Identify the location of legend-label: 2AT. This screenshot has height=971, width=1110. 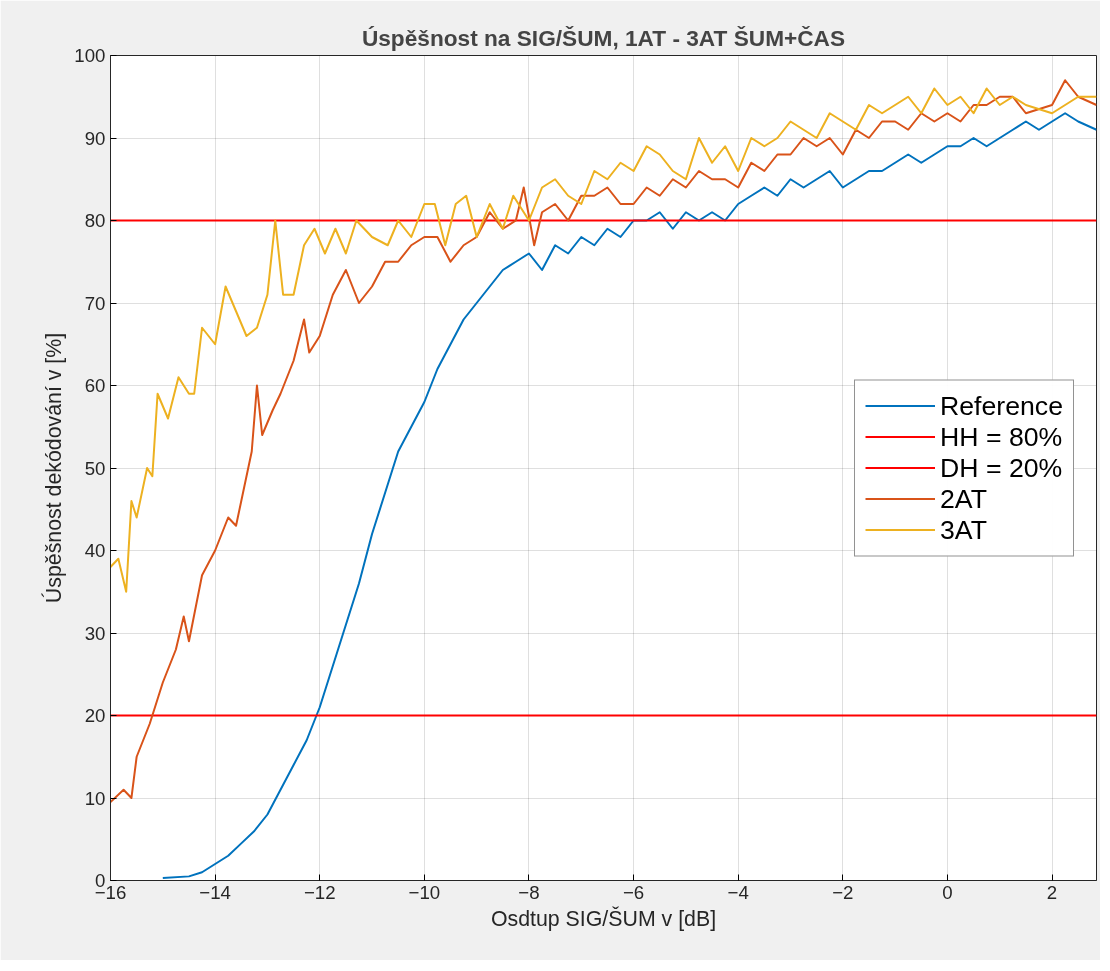
(963, 498).